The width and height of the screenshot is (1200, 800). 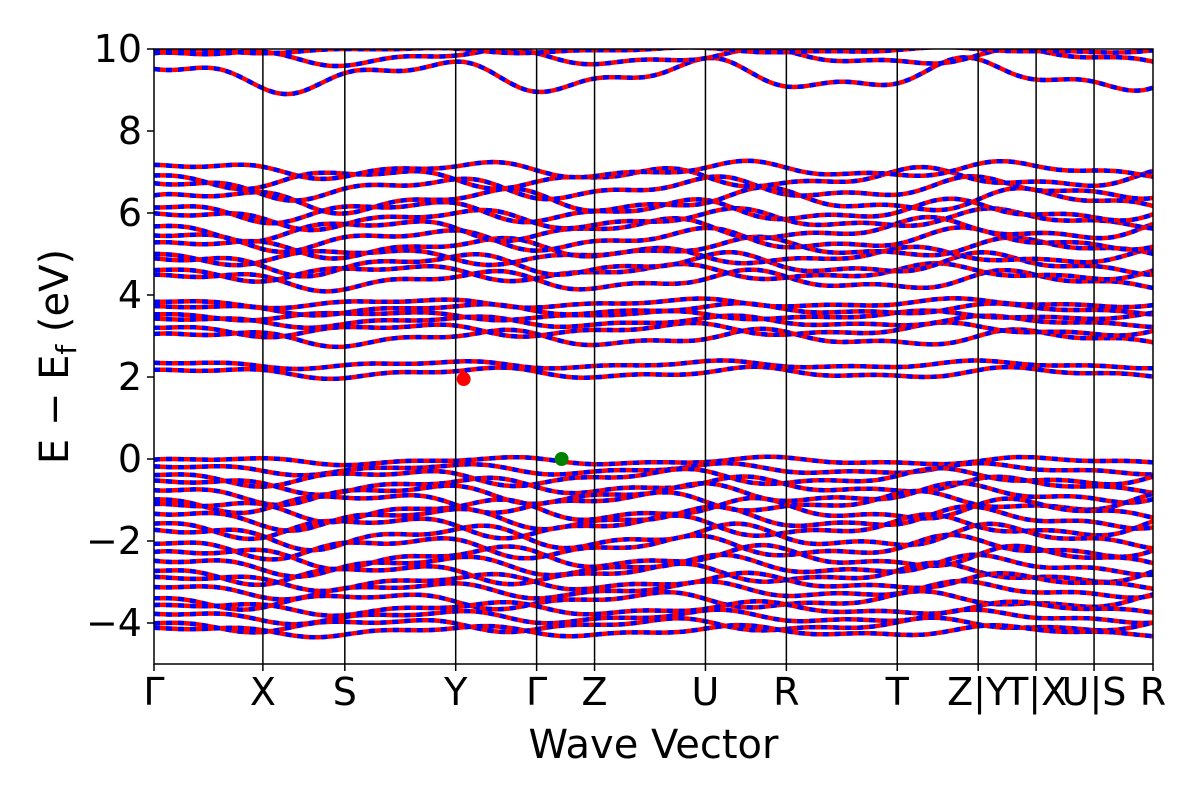 What do you see at coordinates (120, 336) in the screenshot?
I see `y-axis-ticks: −4 −2 0 2 4 6 8 10` at bounding box center [120, 336].